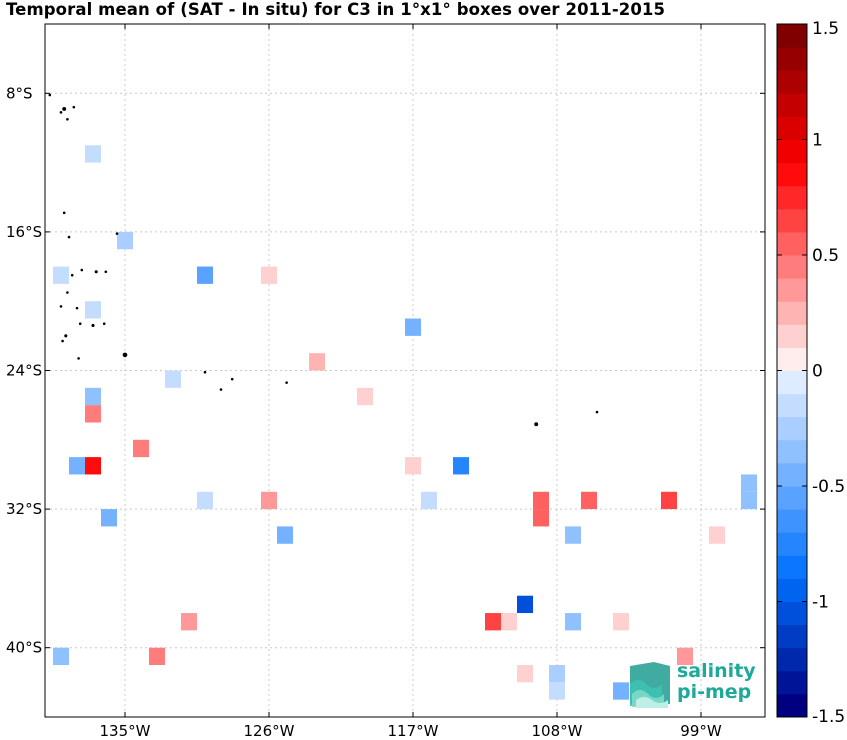 This screenshot has height=740, width=847. I want to click on colorbar-tick-label: -1.5, so click(828, 717).